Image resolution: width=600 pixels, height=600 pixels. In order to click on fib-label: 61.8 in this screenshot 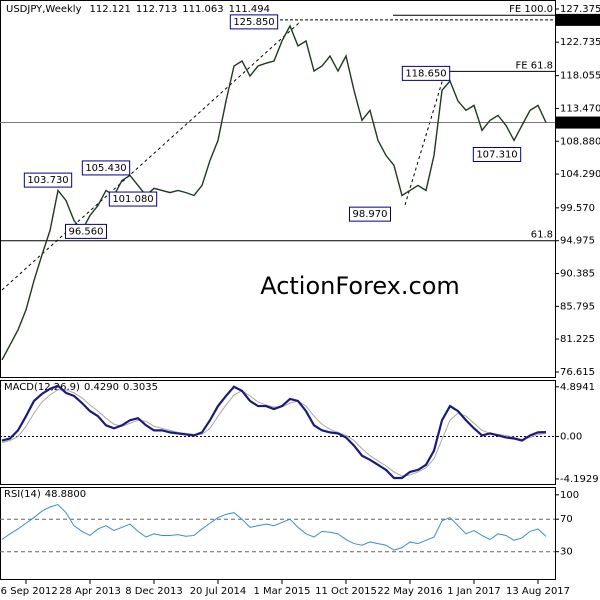, I will do `click(542, 235)`.